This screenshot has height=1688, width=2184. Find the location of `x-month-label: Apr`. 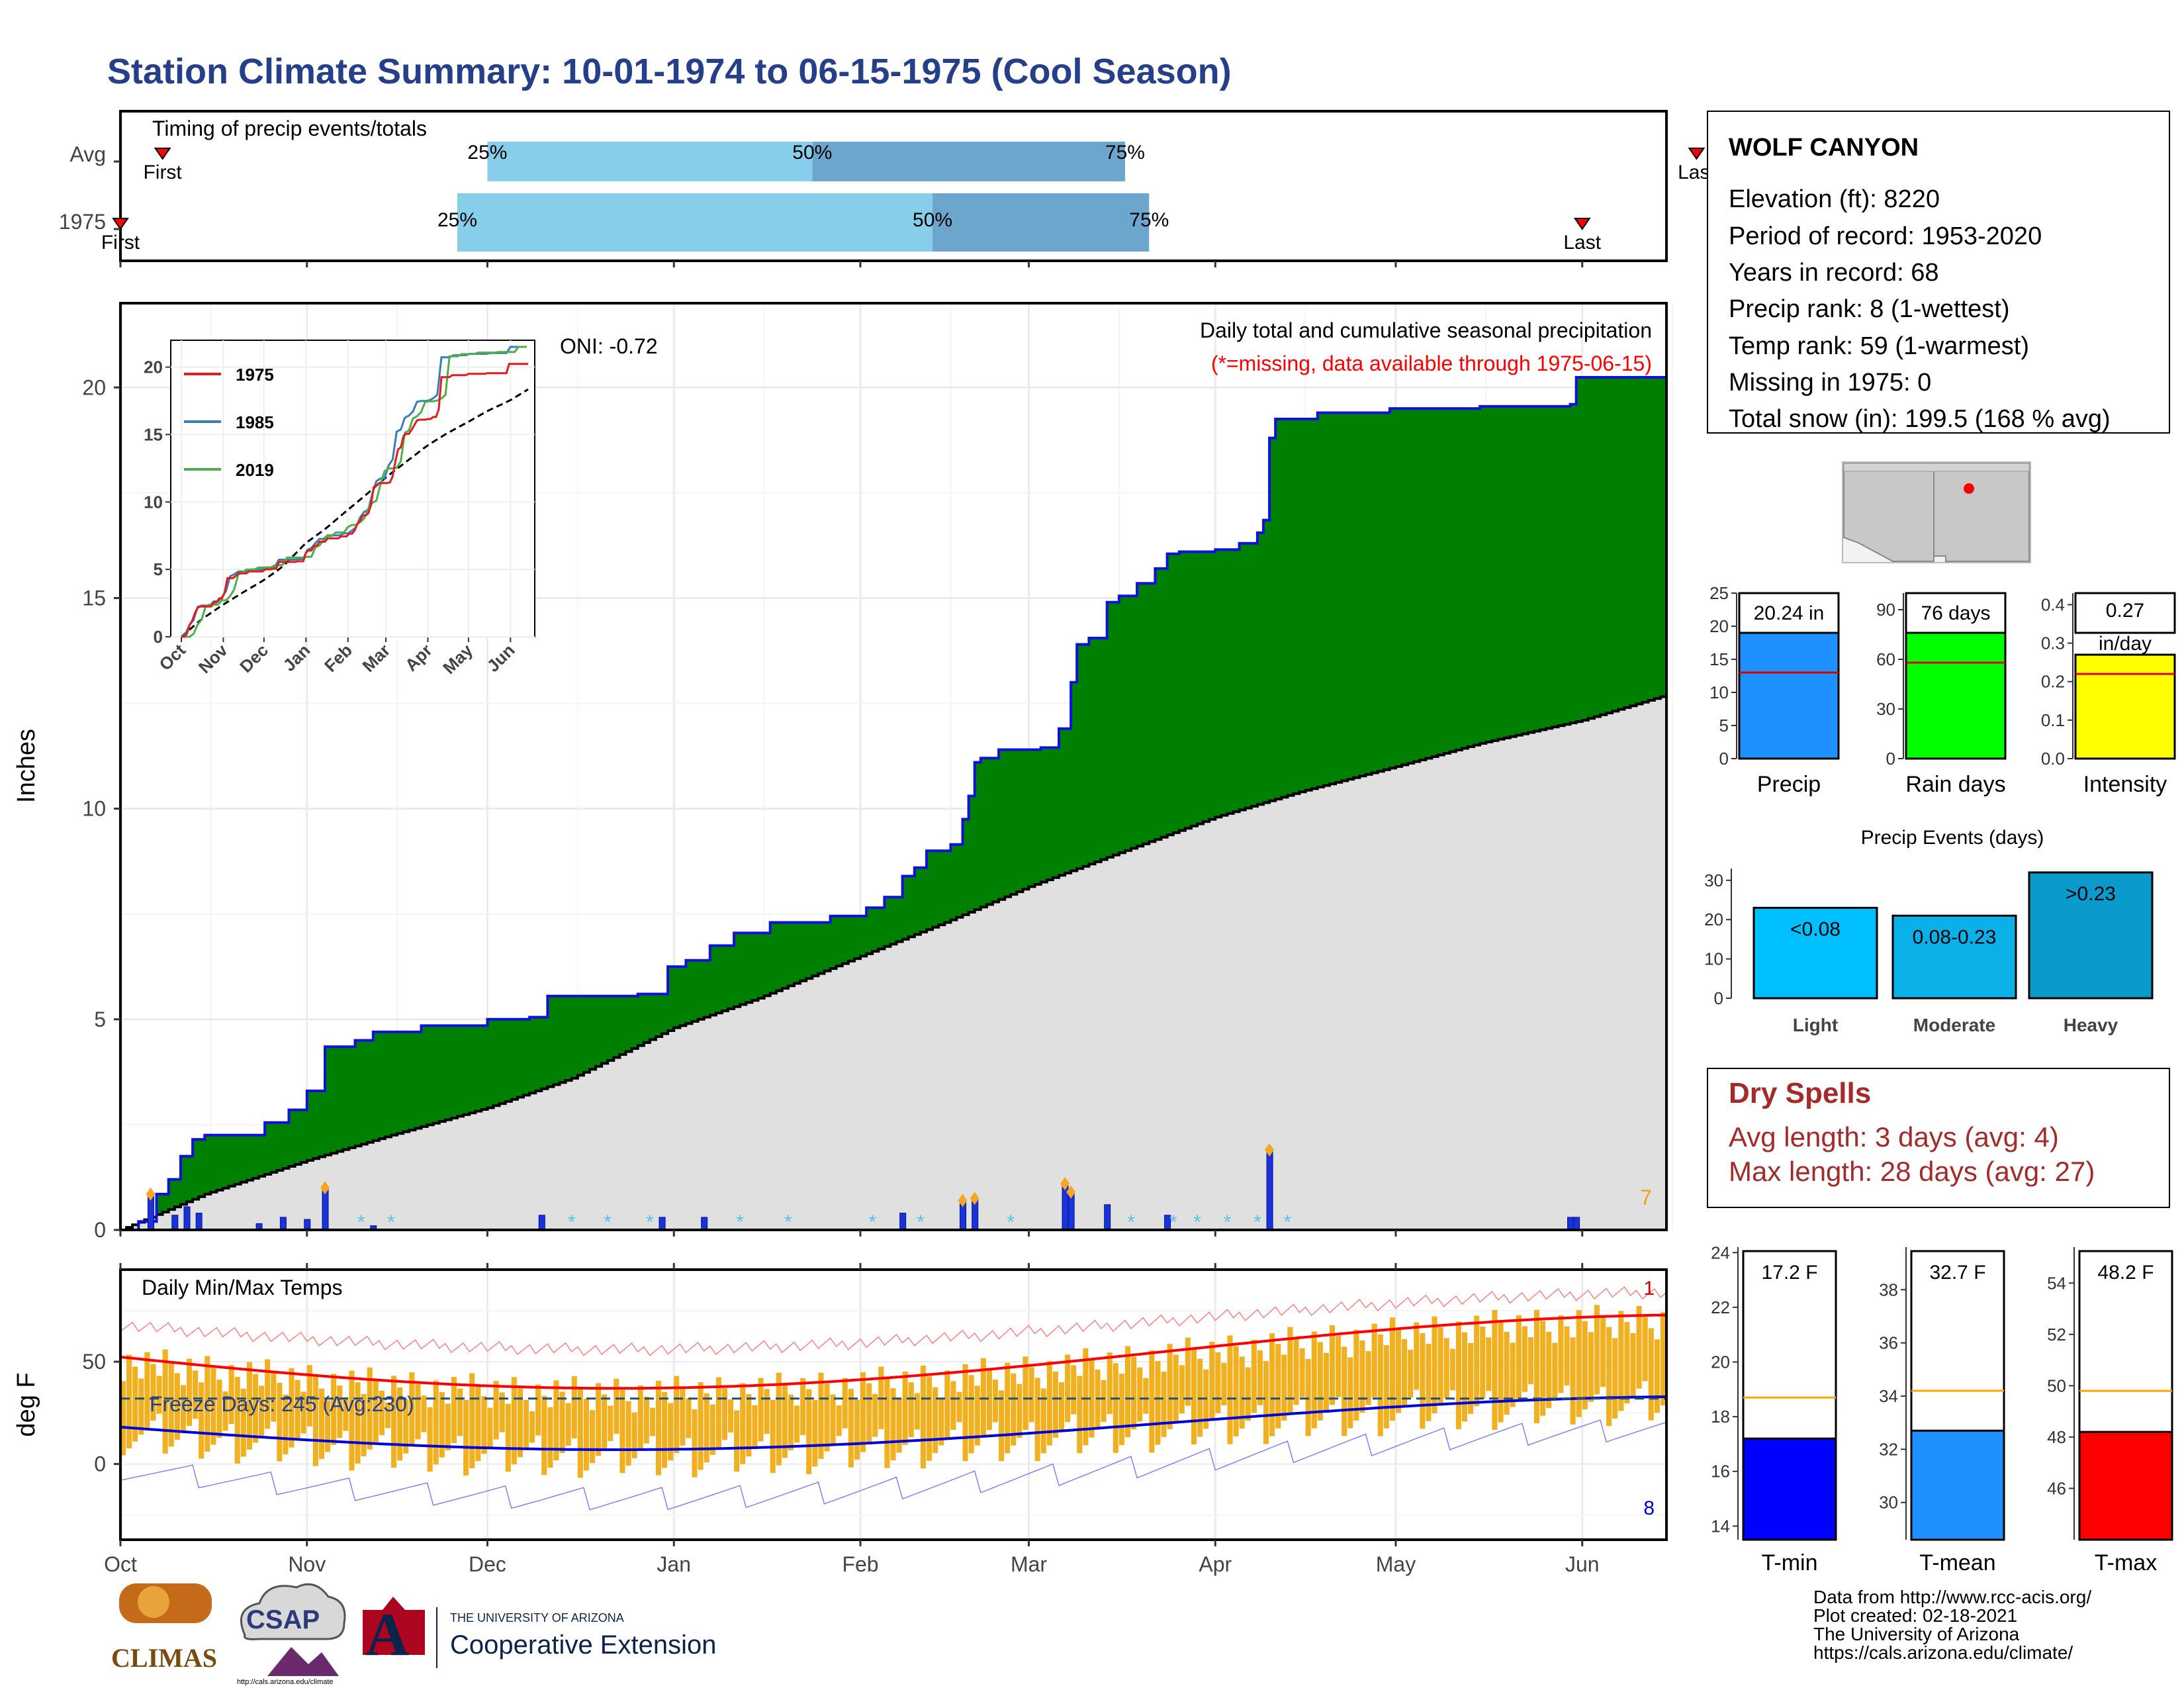

x-month-label: Apr is located at coordinates (1215, 1564).